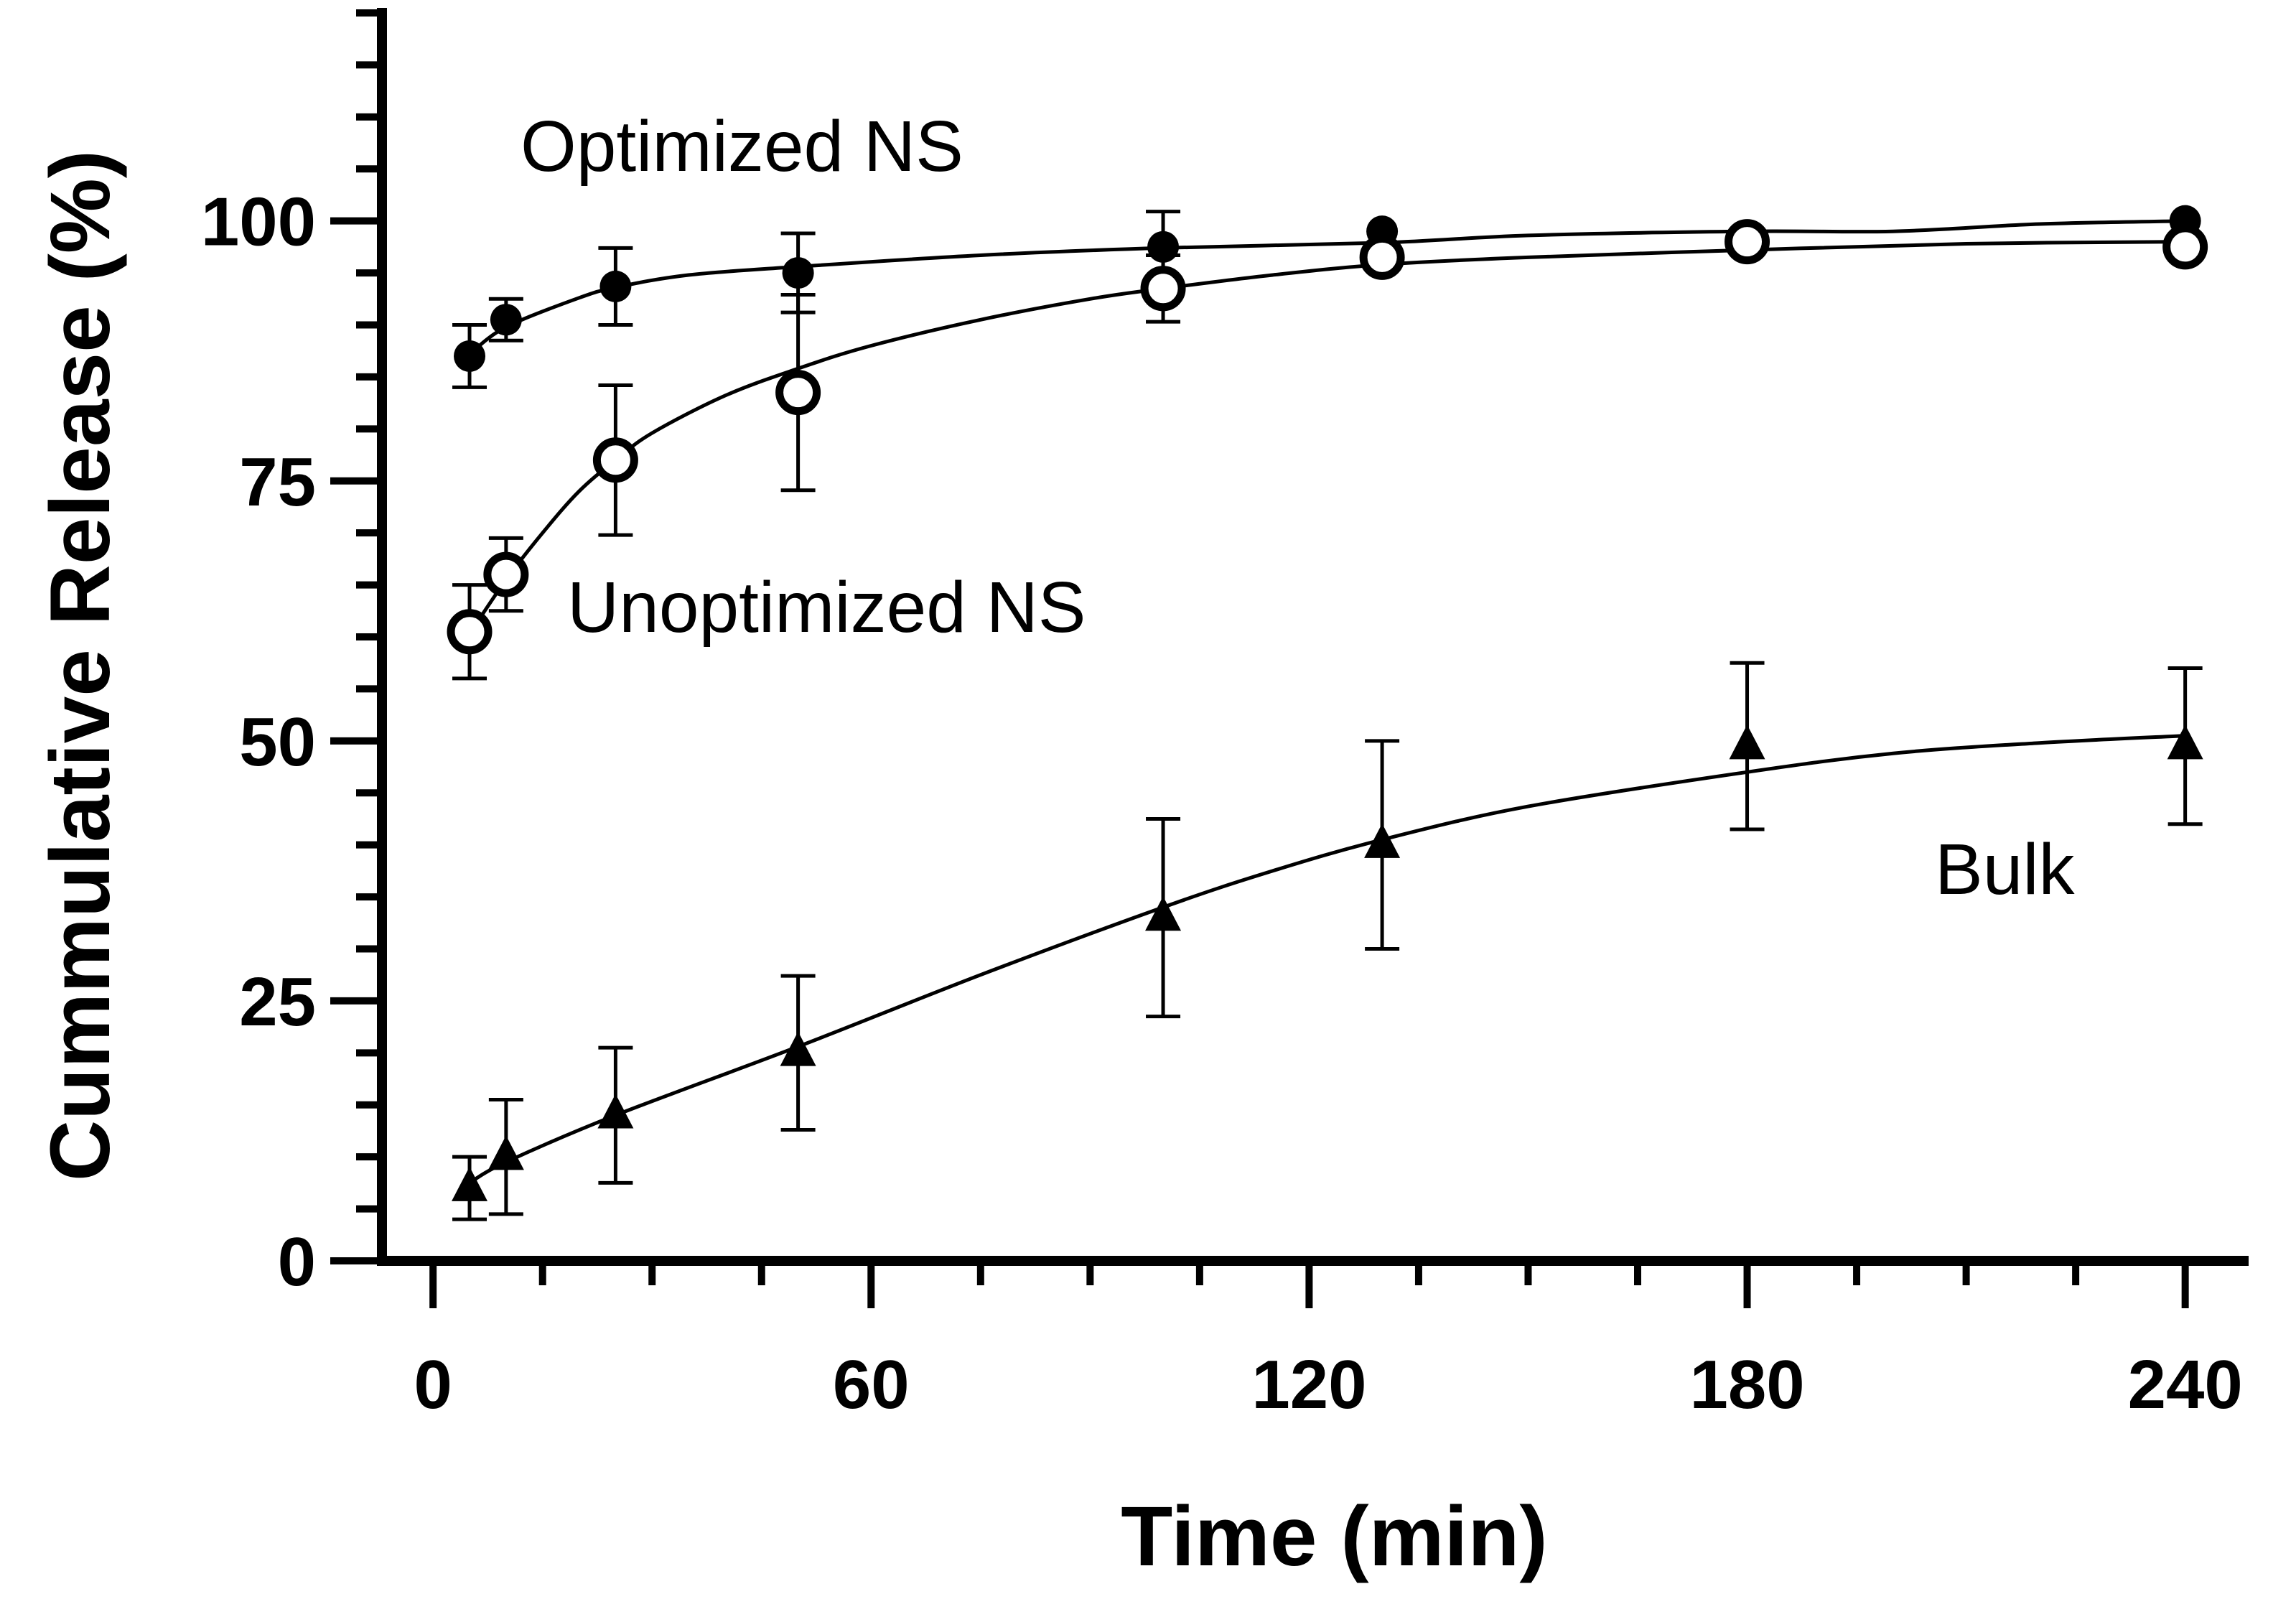 This screenshot has width=2296, height=1617. Describe the element at coordinates (2185, 1384) in the screenshot. I see `x-tick-label: 240` at that location.